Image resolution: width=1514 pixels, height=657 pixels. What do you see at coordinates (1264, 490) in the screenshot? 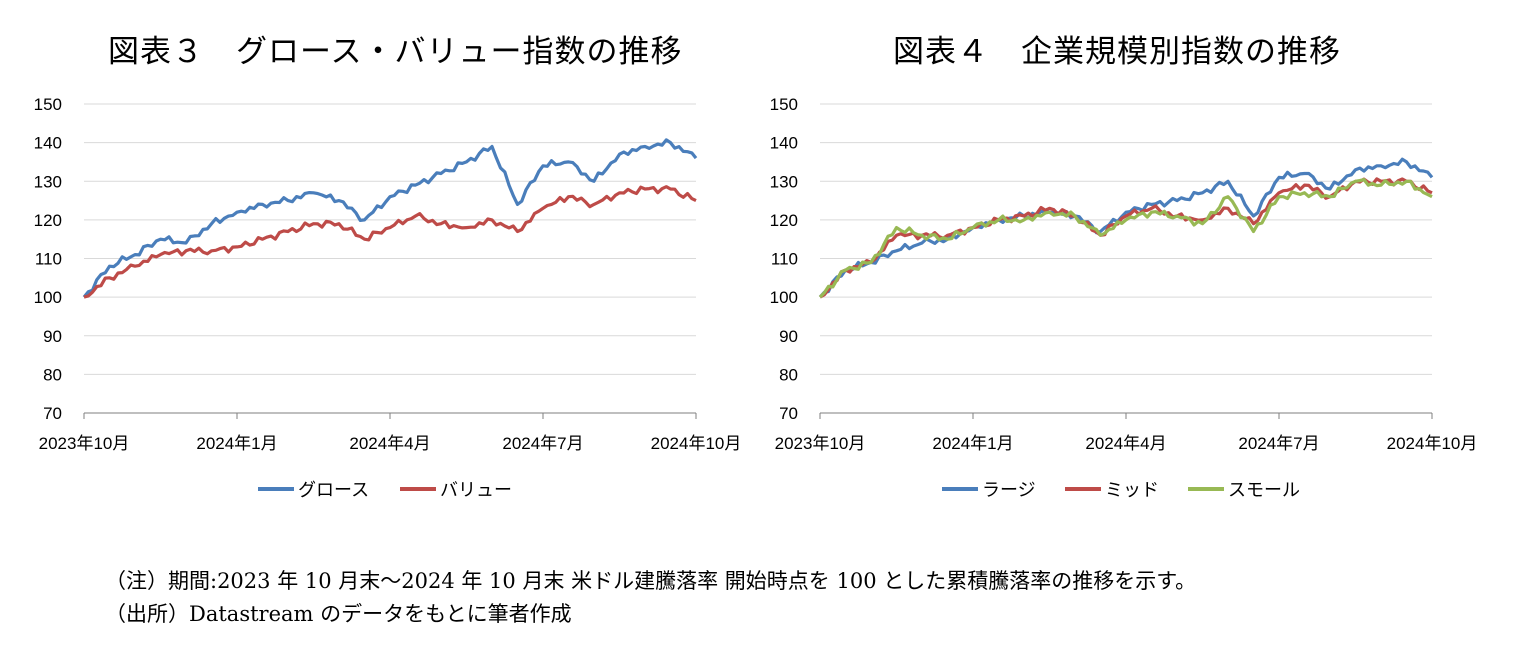
I see `legend-label: スモール` at bounding box center [1264, 490].